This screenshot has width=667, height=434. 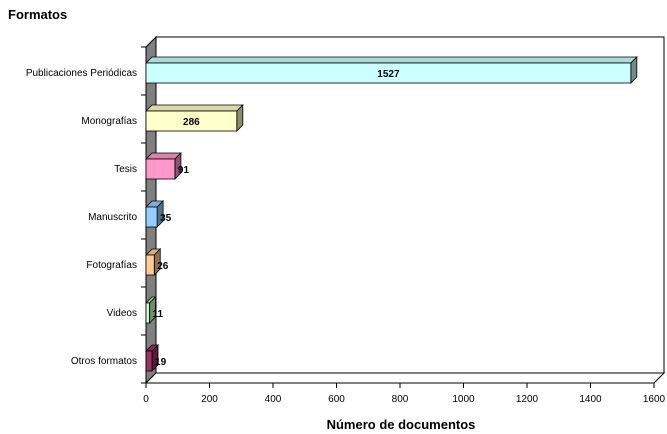 What do you see at coordinates (157, 314) in the screenshot?
I see `bar-value-label: 11` at bounding box center [157, 314].